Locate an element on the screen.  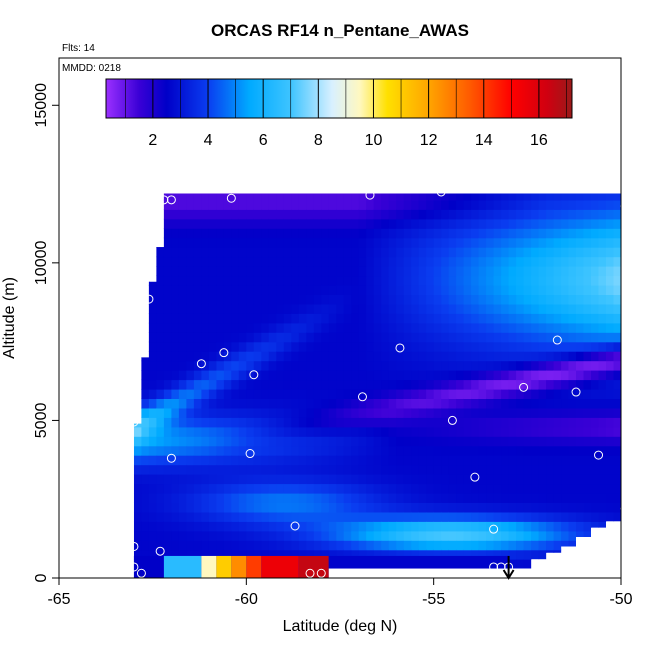
sample-point is located at coordinates (400, 348).